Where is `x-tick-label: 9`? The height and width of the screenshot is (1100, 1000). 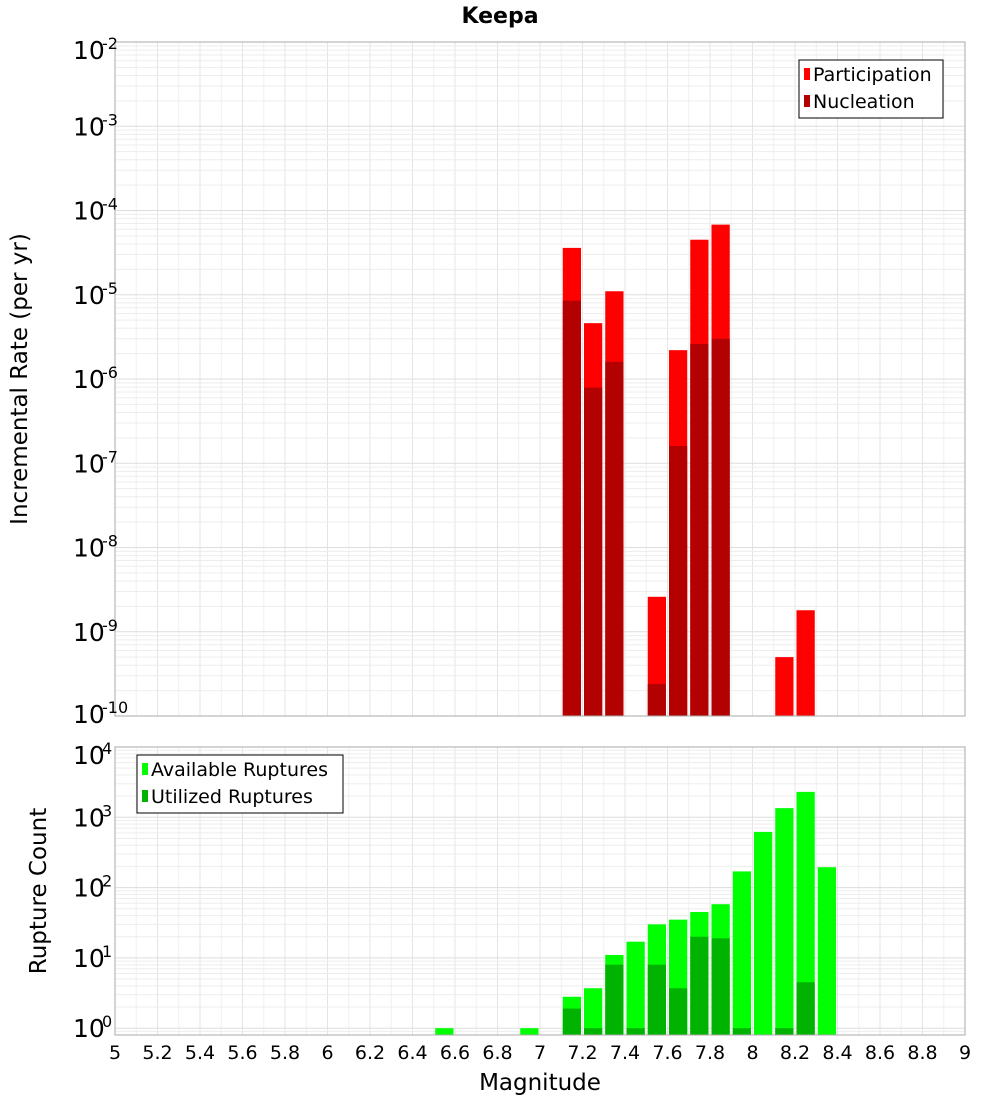 x-tick-label: 9 is located at coordinates (965, 1053).